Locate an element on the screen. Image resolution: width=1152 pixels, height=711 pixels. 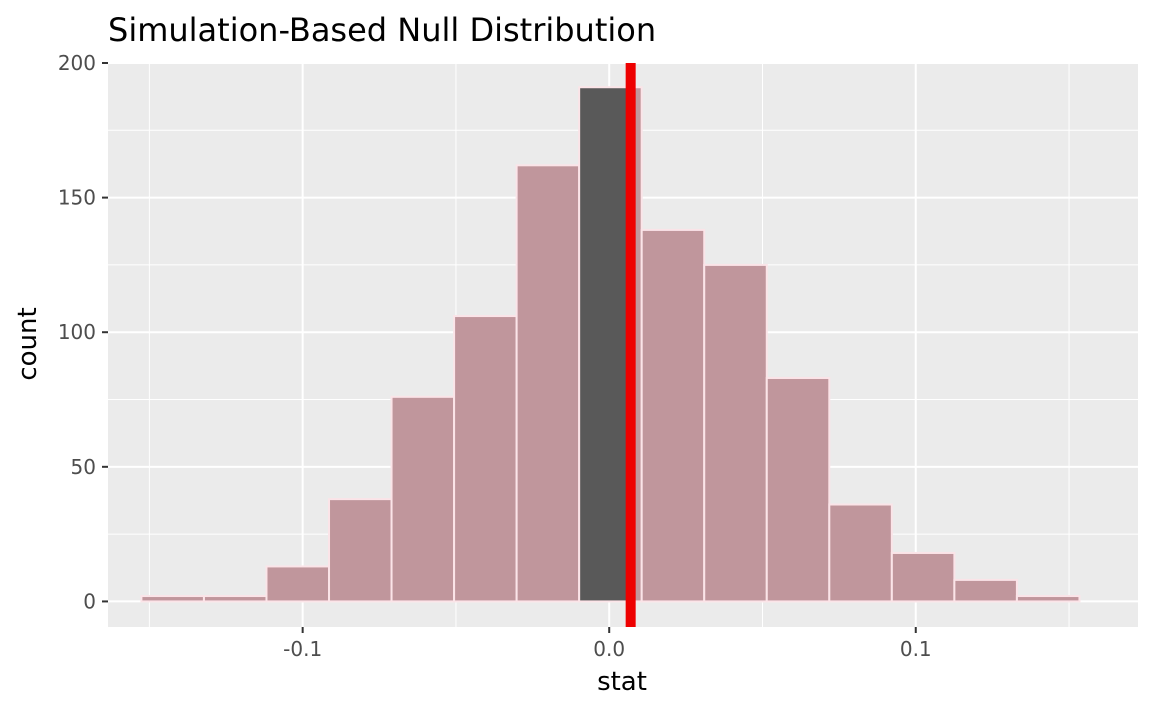
y-axis: 0 50 100 150 200 is located at coordinates (83, 332).